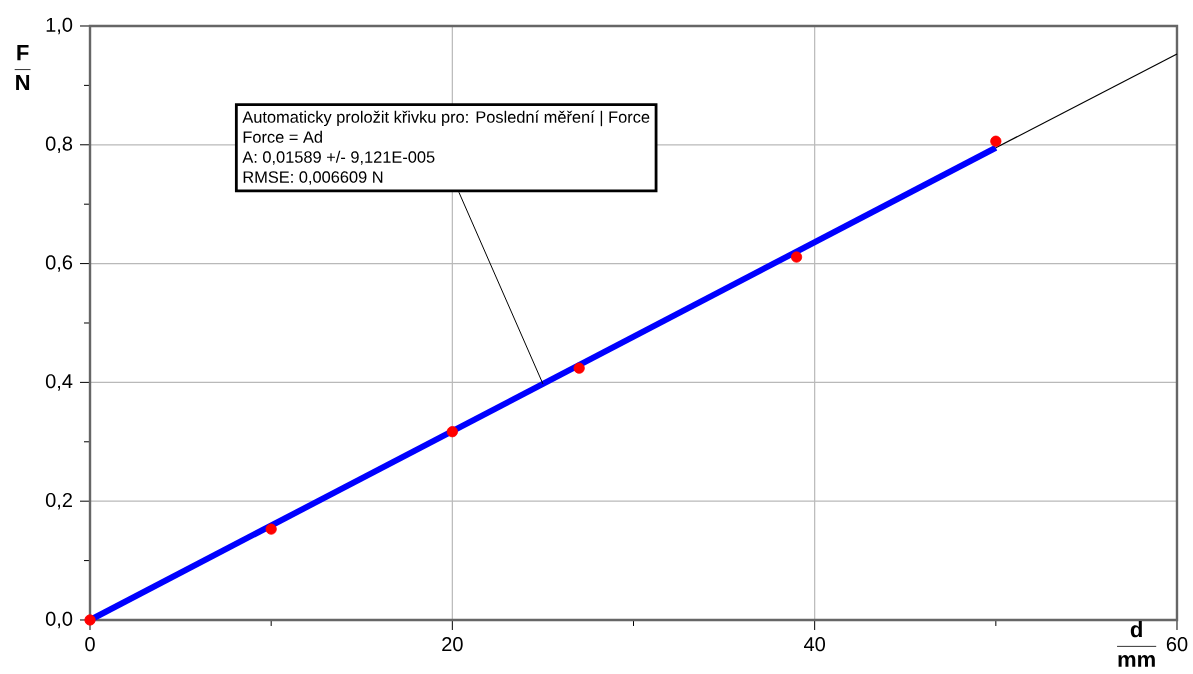 Image resolution: width=1193 pixels, height=674 pixels. What do you see at coordinates (90, 644) in the screenshot?
I see `x-tick-label: 0` at bounding box center [90, 644].